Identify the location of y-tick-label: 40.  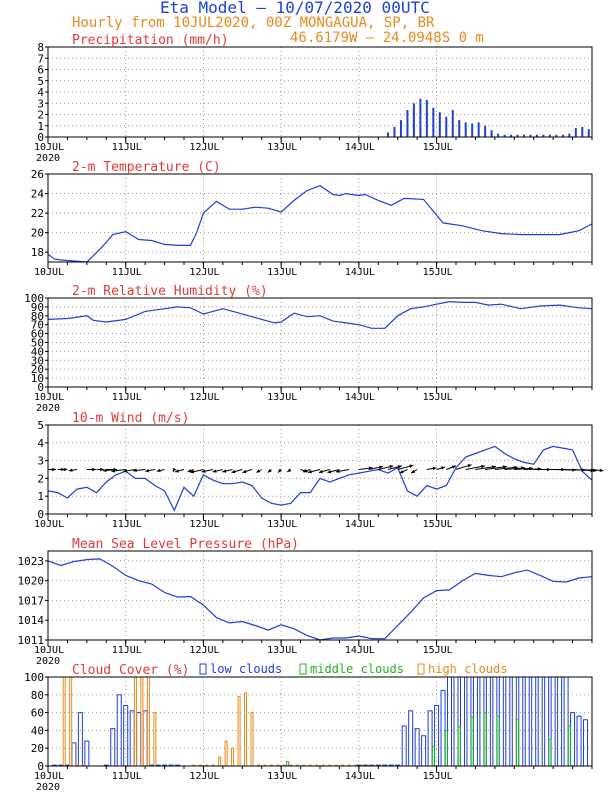
(37, 351).